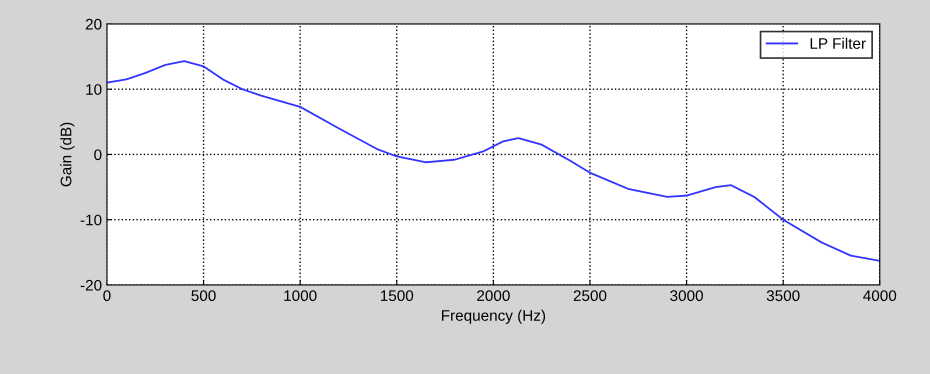 This screenshot has height=374, width=930. Describe the element at coordinates (838, 43) in the screenshot. I see `legend-label: LP Filter` at that location.